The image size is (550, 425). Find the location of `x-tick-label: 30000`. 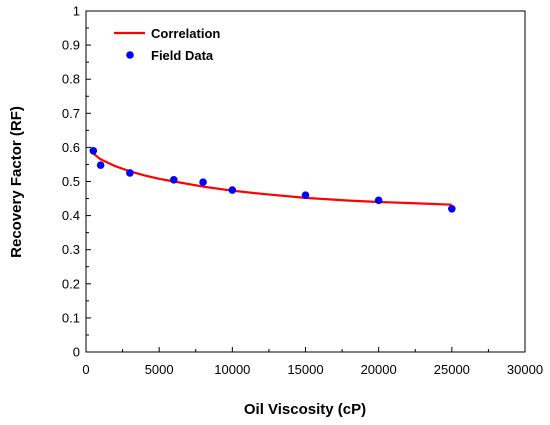

x-tick-label: 30000 is located at coordinates (525, 369).